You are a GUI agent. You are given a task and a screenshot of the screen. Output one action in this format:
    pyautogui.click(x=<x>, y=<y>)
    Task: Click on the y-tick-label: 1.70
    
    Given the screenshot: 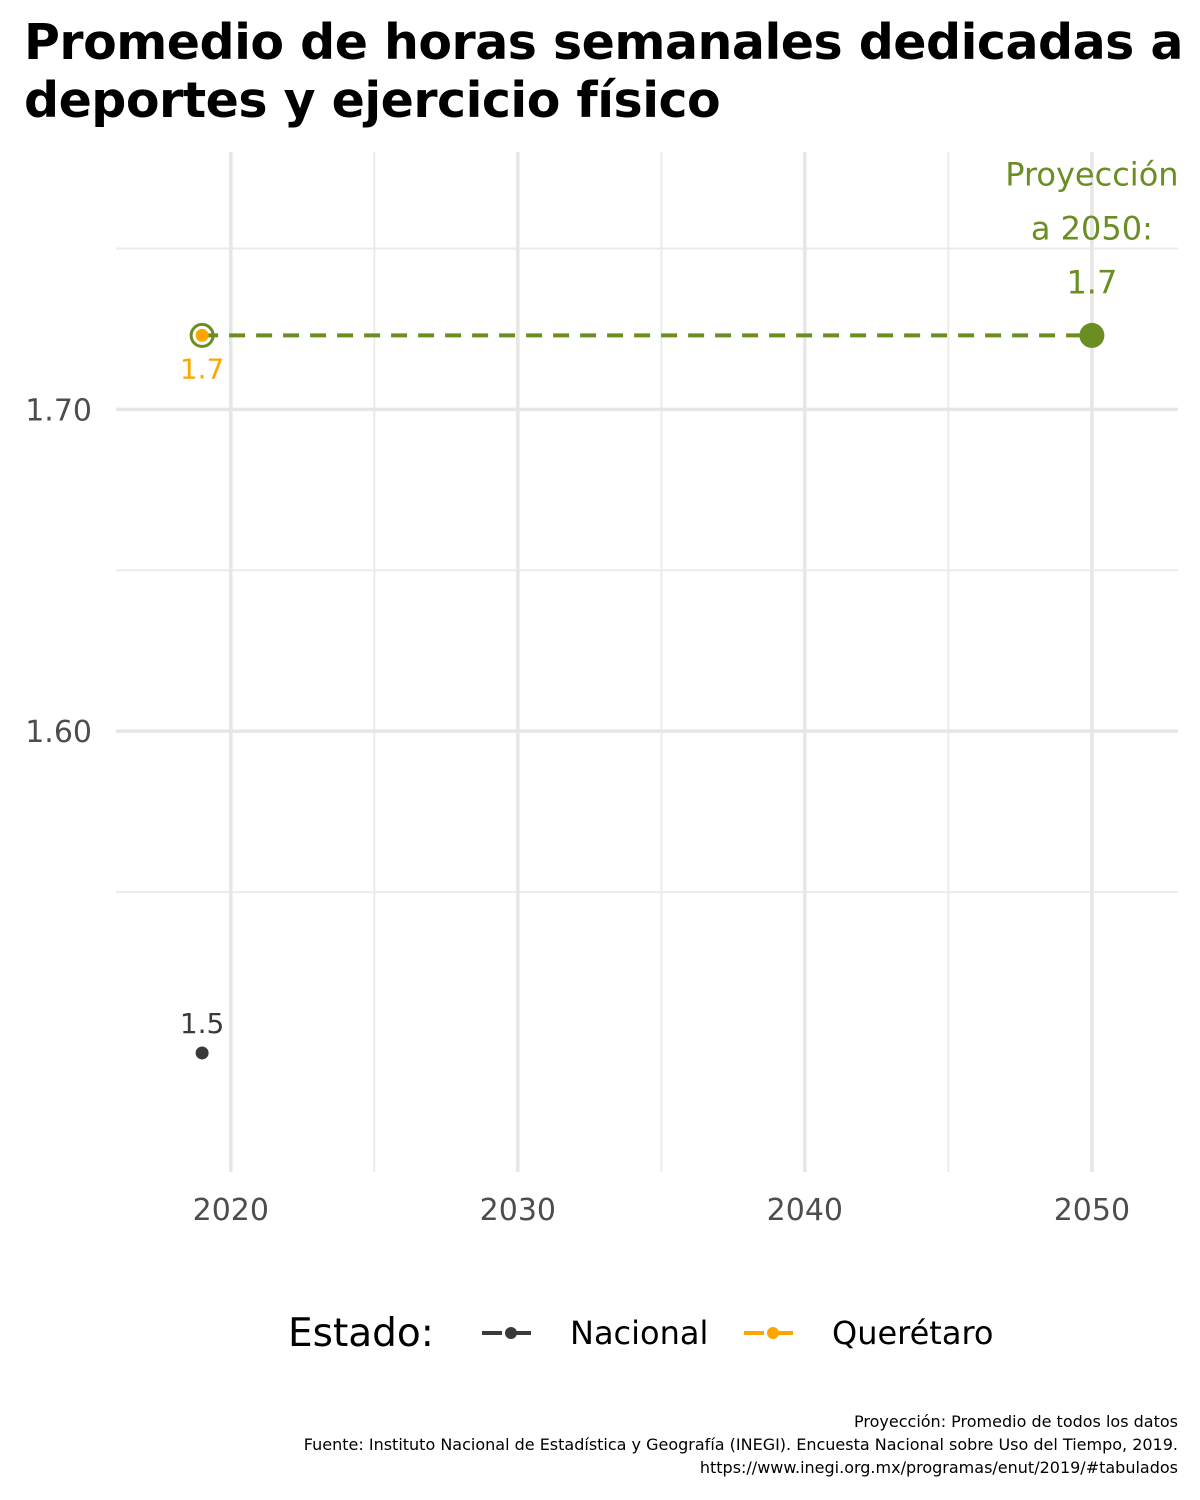 What is the action you would take?
    pyautogui.click(x=58, y=410)
    